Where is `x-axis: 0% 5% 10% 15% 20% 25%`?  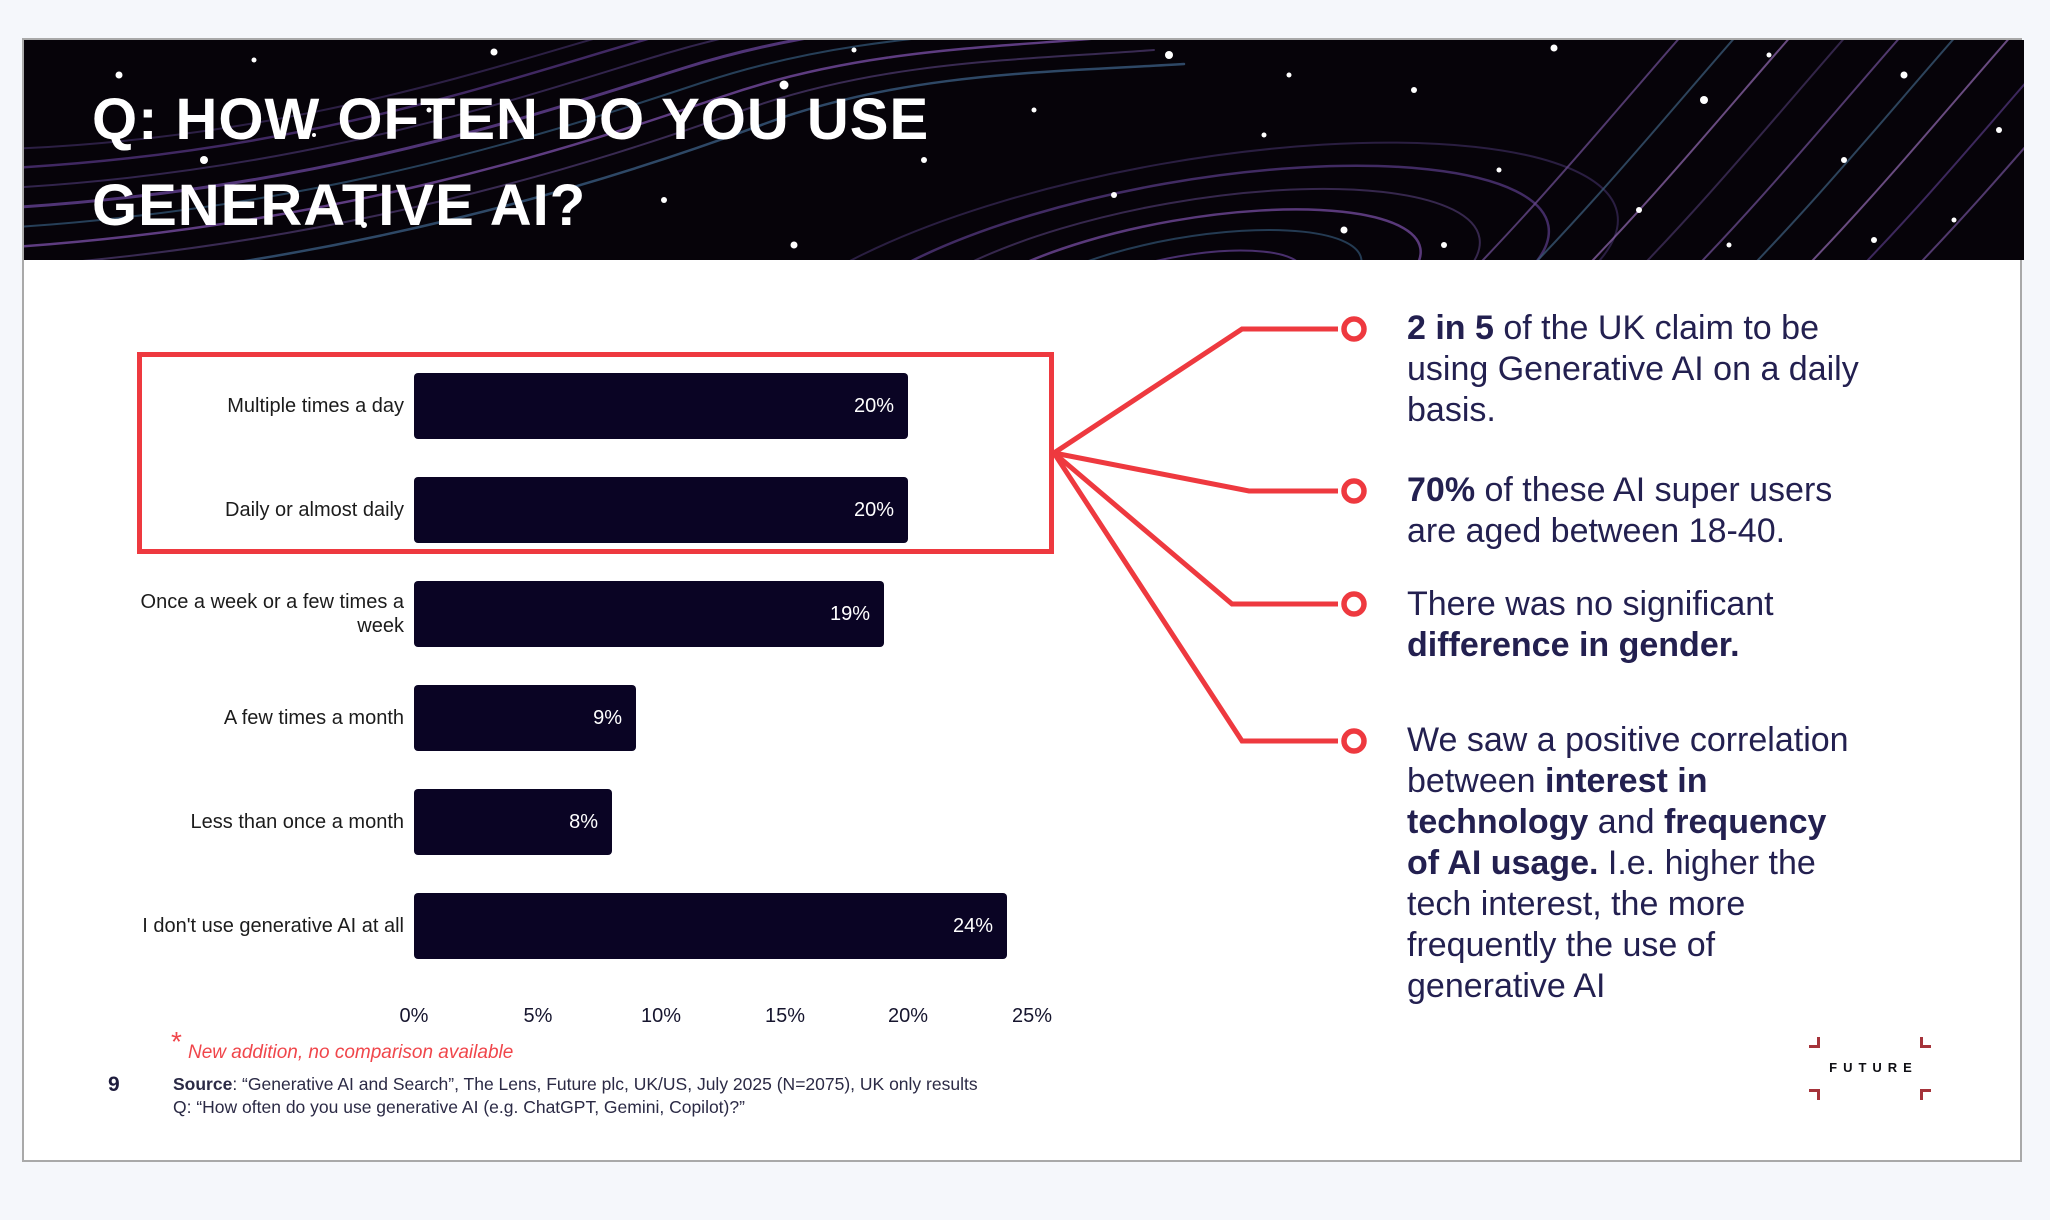 x-axis: 0% 5% 10% 15% 20% 25% is located at coordinates (1024, 1018).